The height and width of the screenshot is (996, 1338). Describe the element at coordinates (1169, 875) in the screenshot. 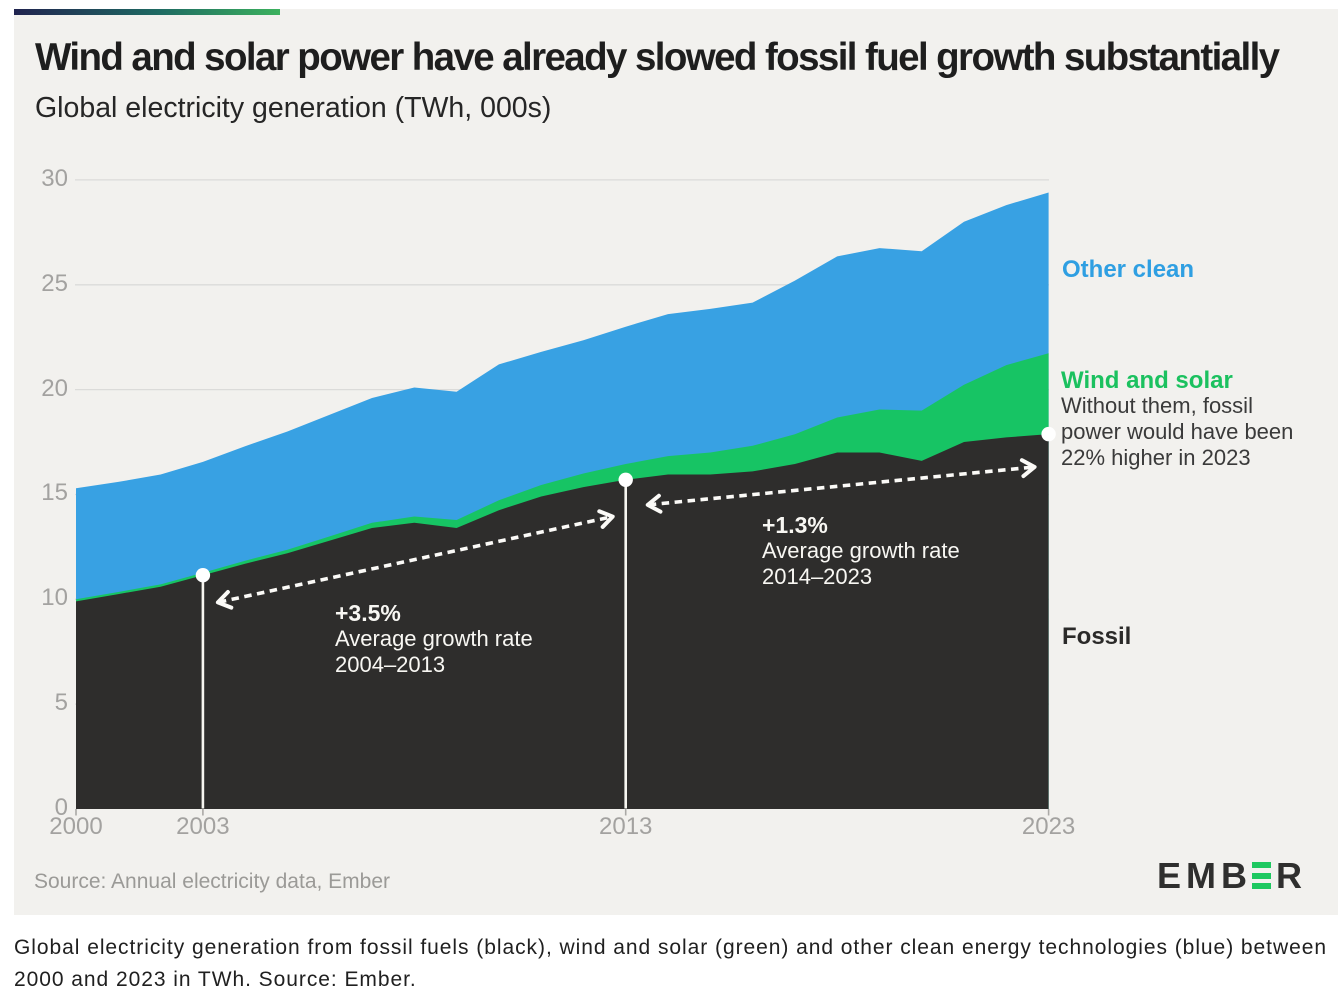

I see `ember-logo-letter: E` at that location.